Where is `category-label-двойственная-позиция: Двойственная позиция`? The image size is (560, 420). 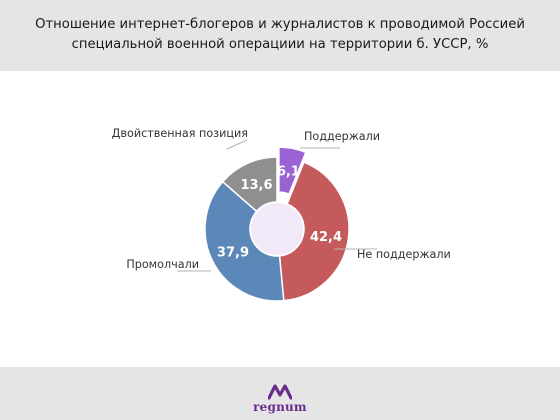
category-label-двойственная-позиция: Двойственная позиция is located at coordinates (180, 133).